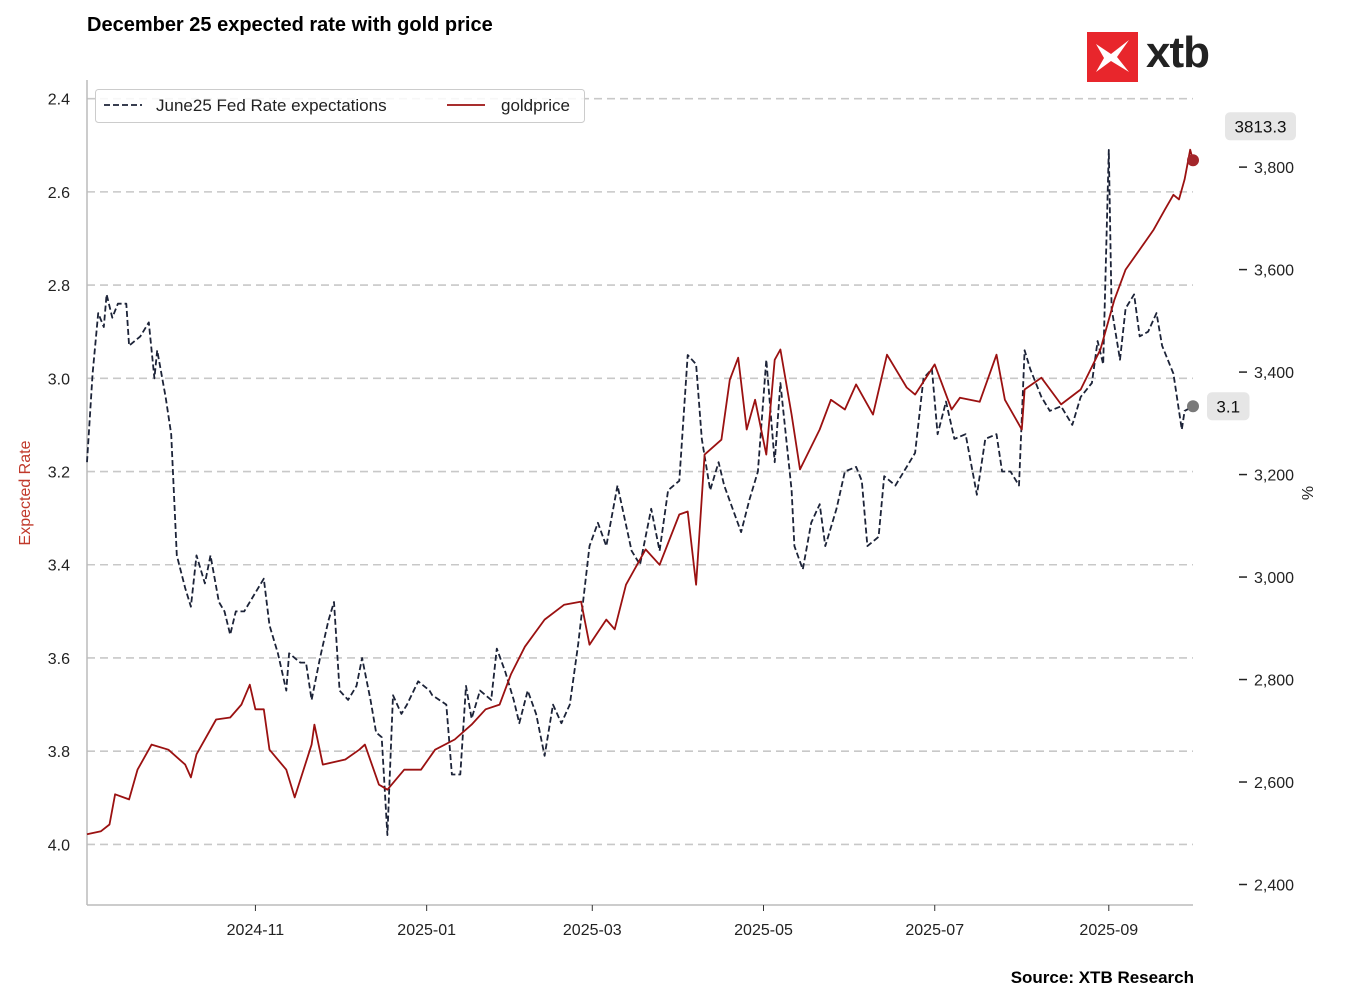 The width and height of the screenshot is (1345, 1005). What do you see at coordinates (59, 659) in the screenshot?
I see `left-tick-label: 3.6` at bounding box center [59, 659].